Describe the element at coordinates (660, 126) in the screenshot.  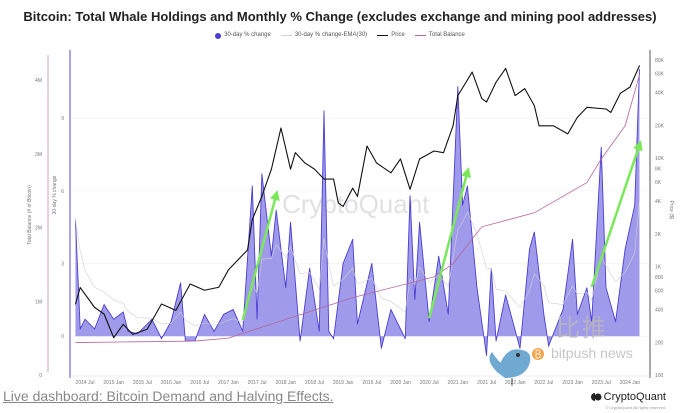
I see `price-tick-label: 20K` at that location.